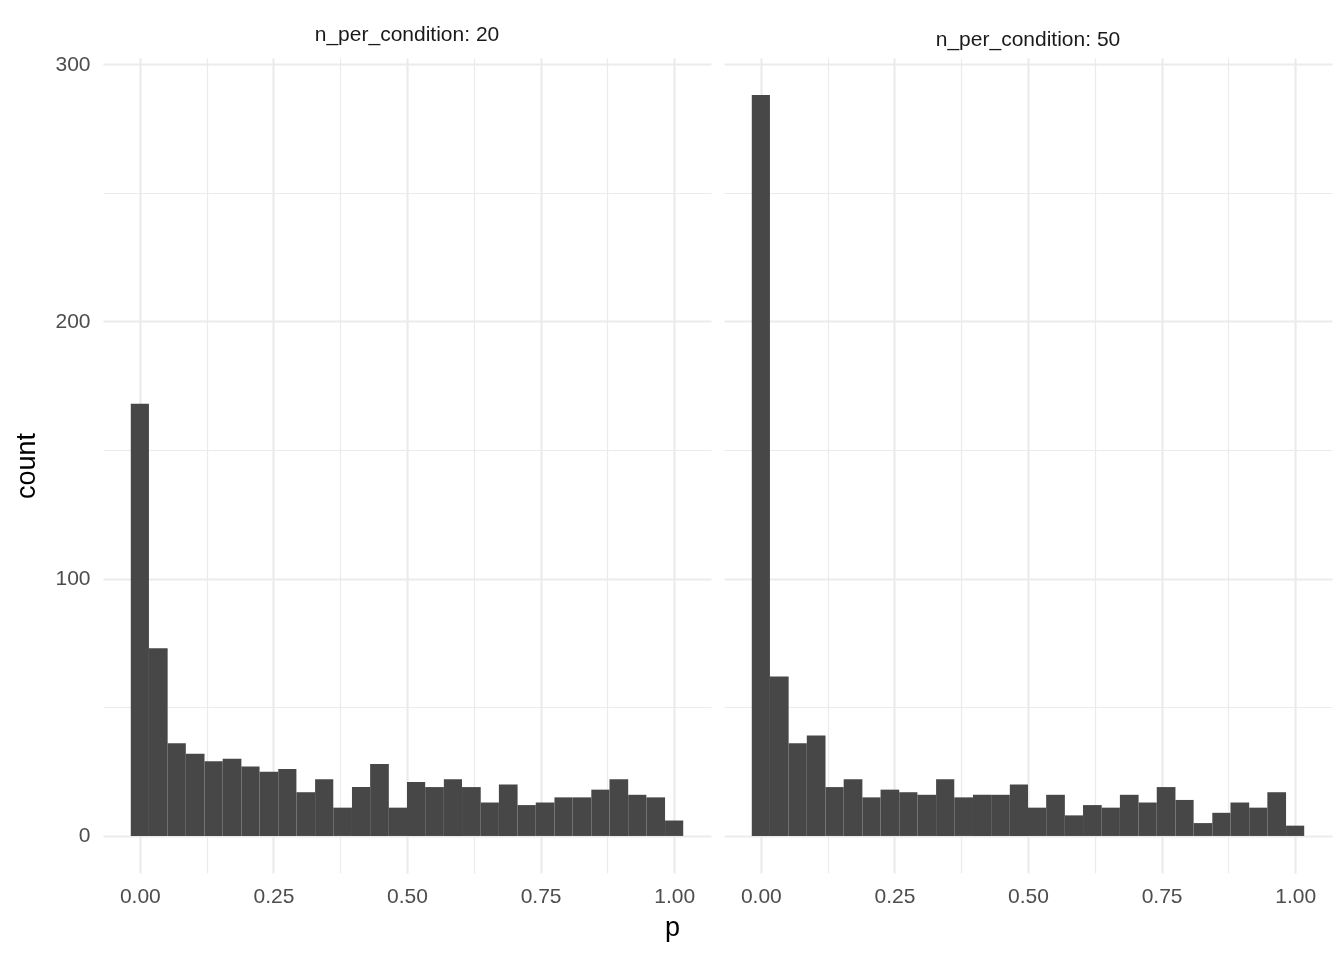  I want to click on y-tick-label: 0, so click(84, 835).